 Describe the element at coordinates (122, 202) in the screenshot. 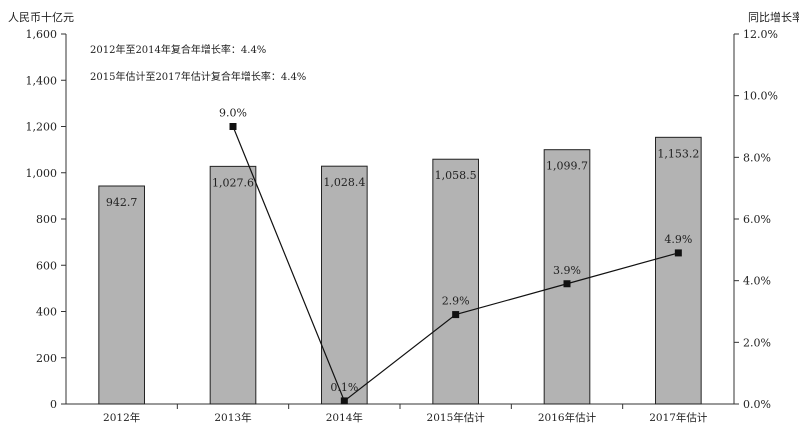

I see `bar-value-label: 942.7` at that location.